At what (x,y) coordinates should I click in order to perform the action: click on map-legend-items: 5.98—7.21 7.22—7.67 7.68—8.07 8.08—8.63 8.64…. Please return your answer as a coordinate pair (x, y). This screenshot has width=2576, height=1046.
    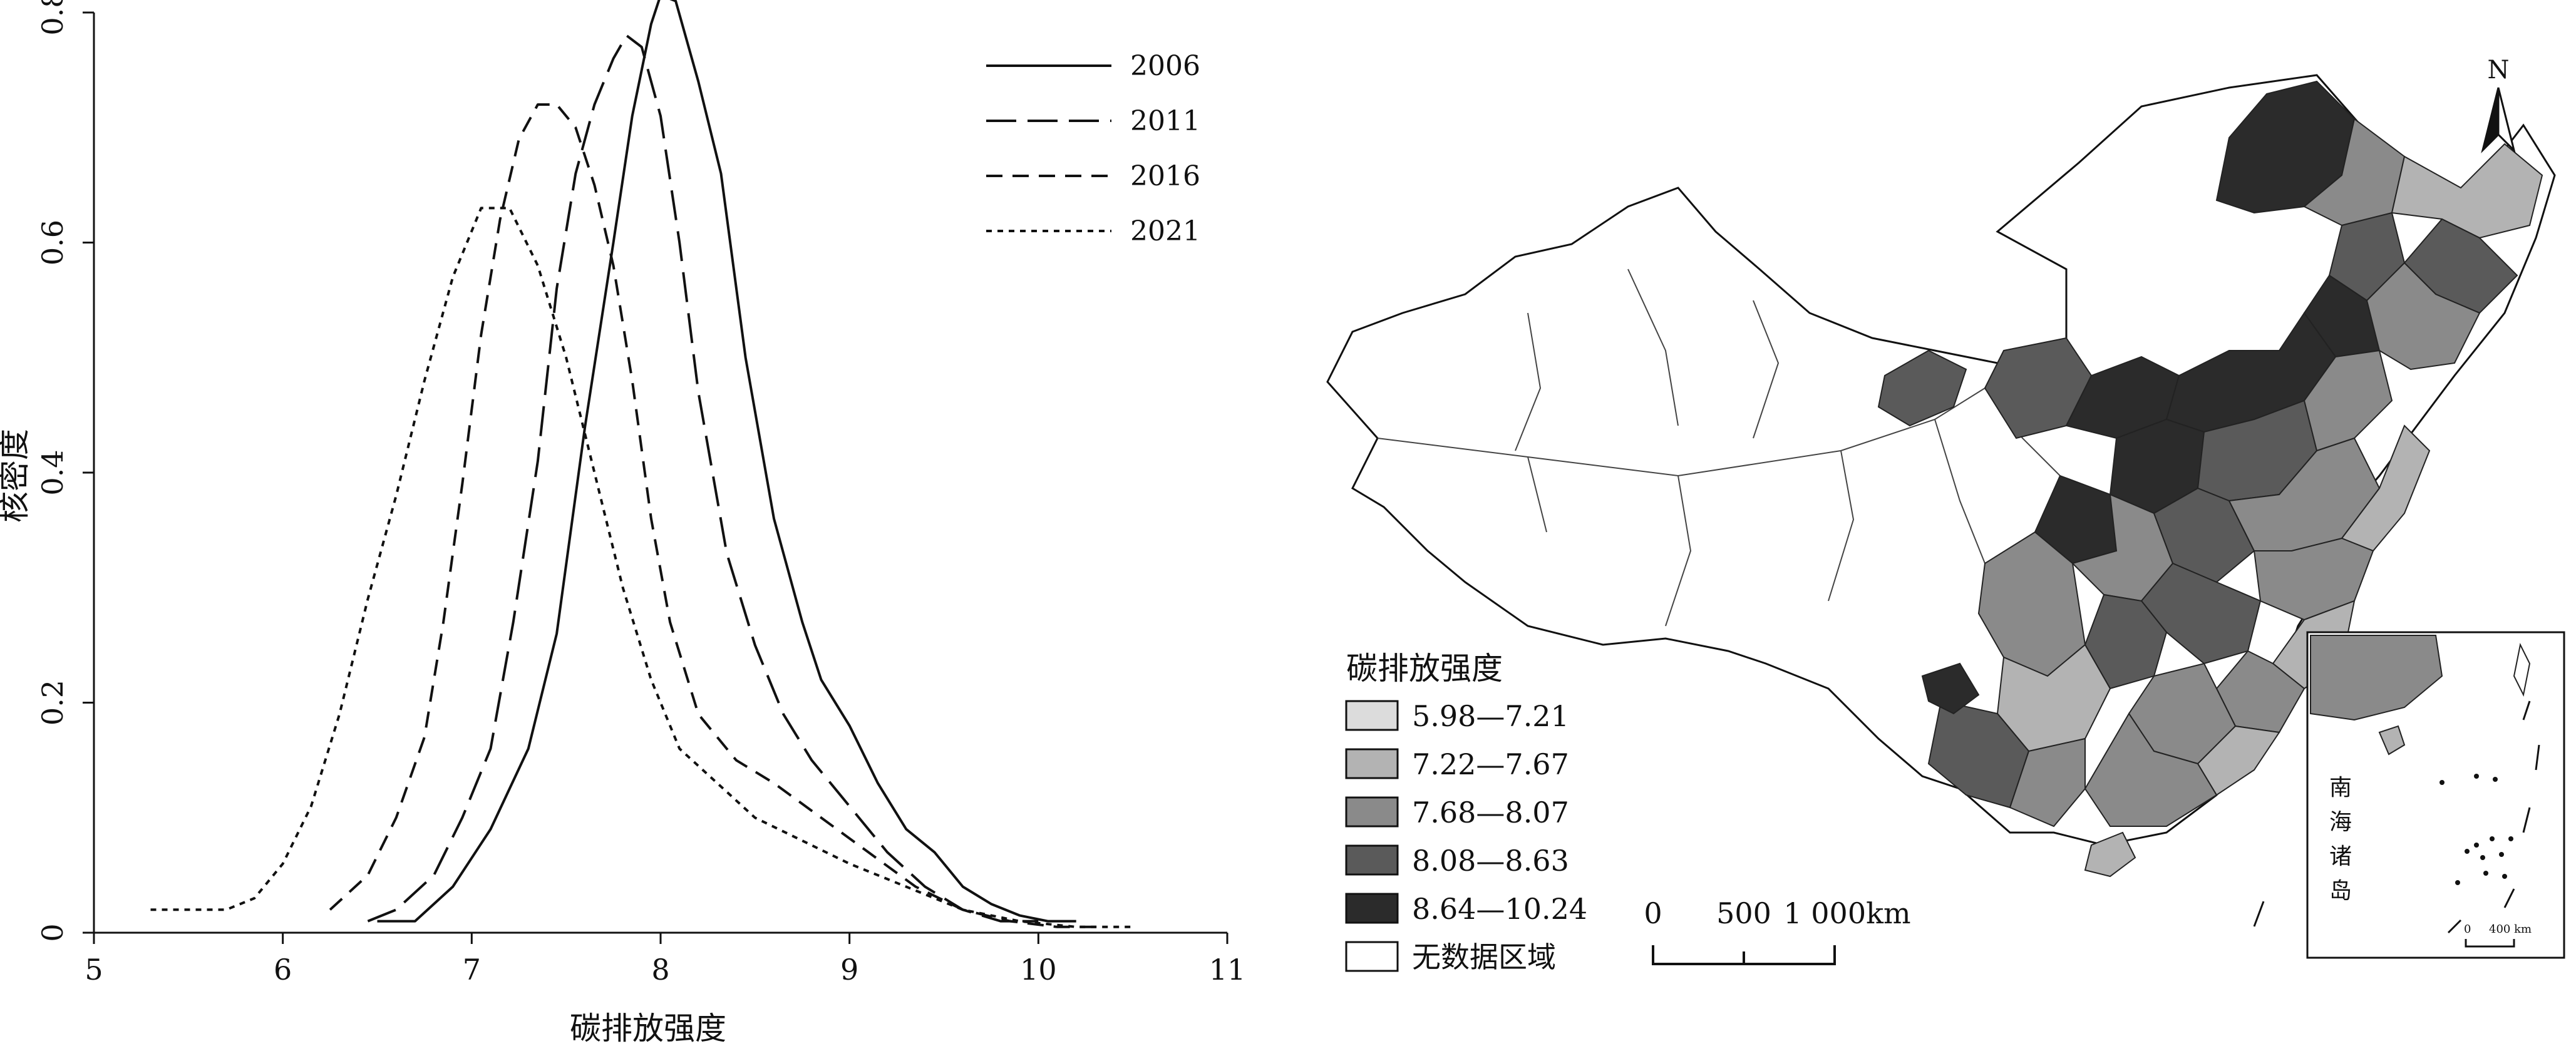
    Looking at the image, I should click on (1466, 836).